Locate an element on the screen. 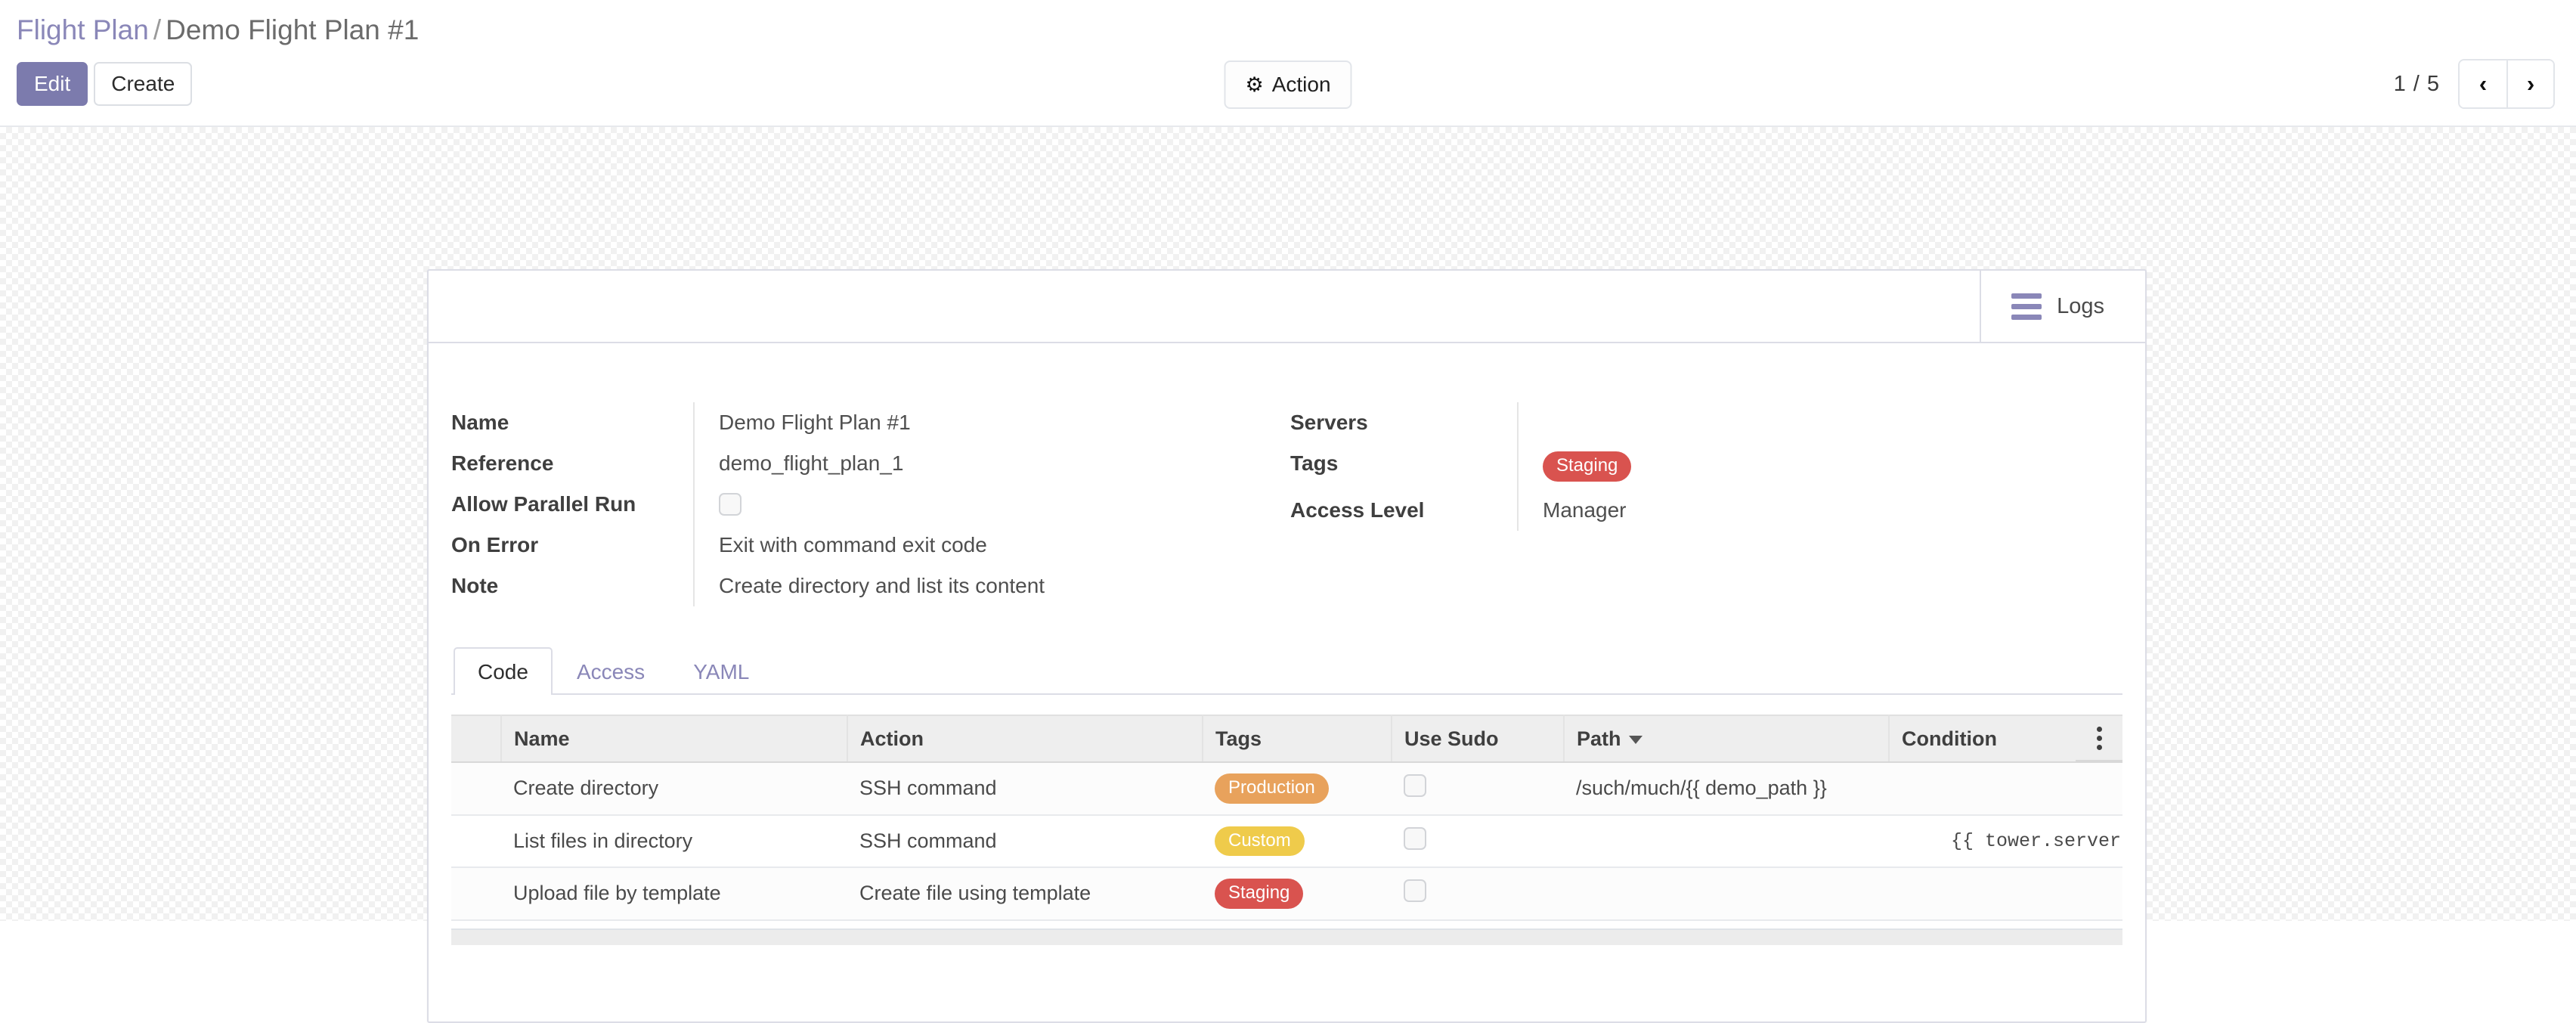 This screenshot has width=2576, height=1023. cell-tags: Custom is located at coordinates (1297, 841).